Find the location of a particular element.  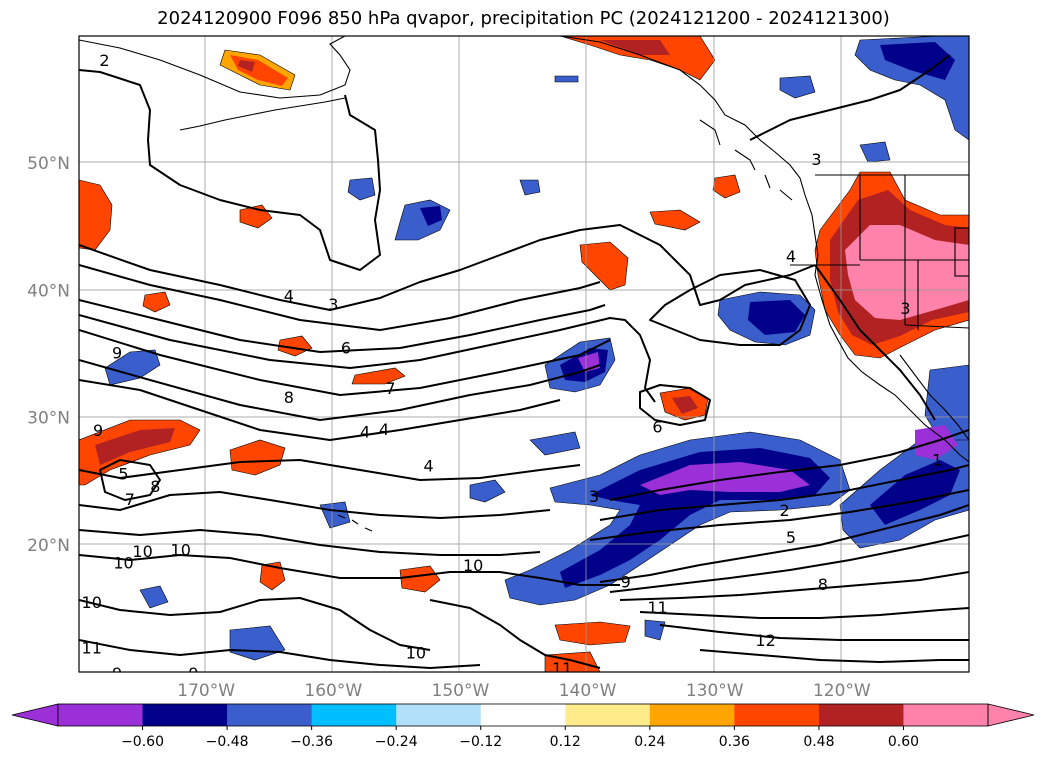

aleutian-chain is located at coordinates (262, 114).